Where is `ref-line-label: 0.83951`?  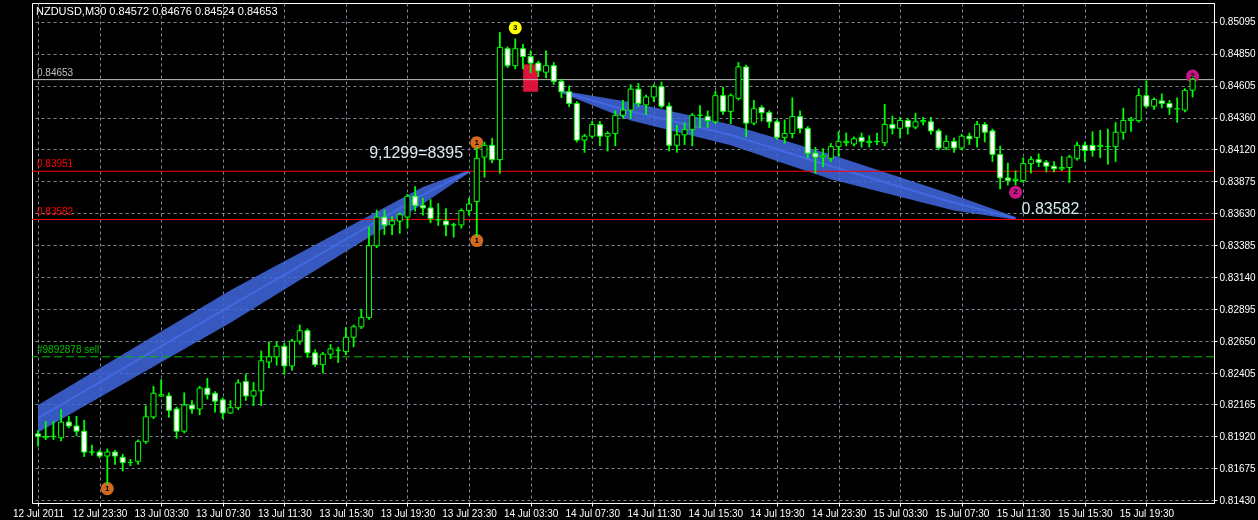 ref-line-label: 0.83951 is located at coordinates (55, 164).